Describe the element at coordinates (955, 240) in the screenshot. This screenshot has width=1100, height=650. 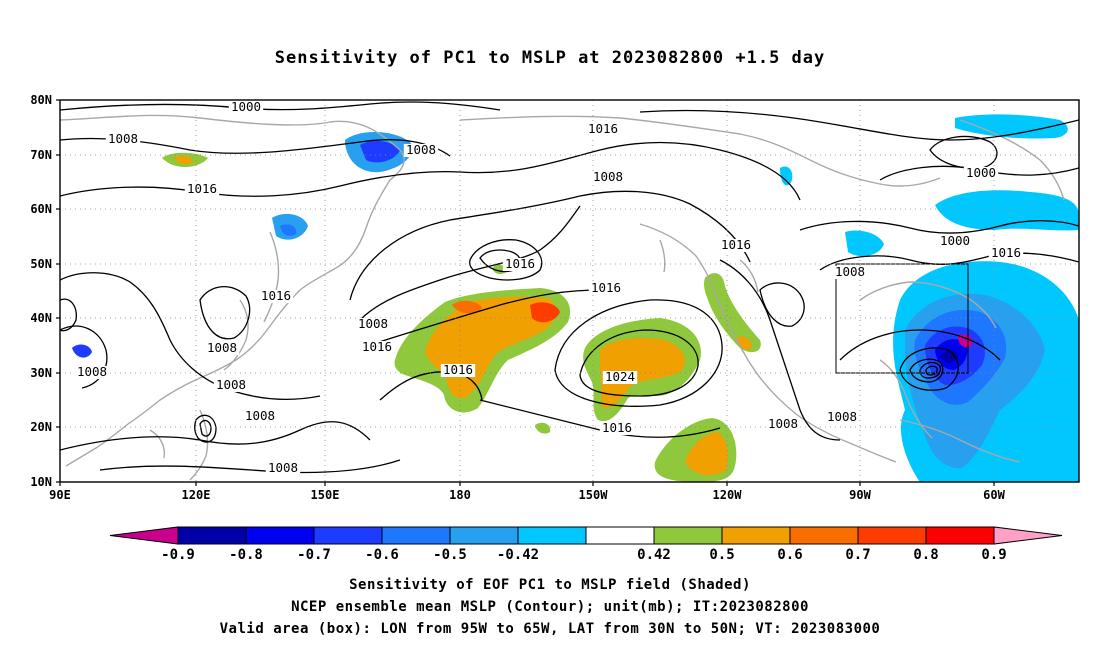
I see `contour-label: 1000` at that location.